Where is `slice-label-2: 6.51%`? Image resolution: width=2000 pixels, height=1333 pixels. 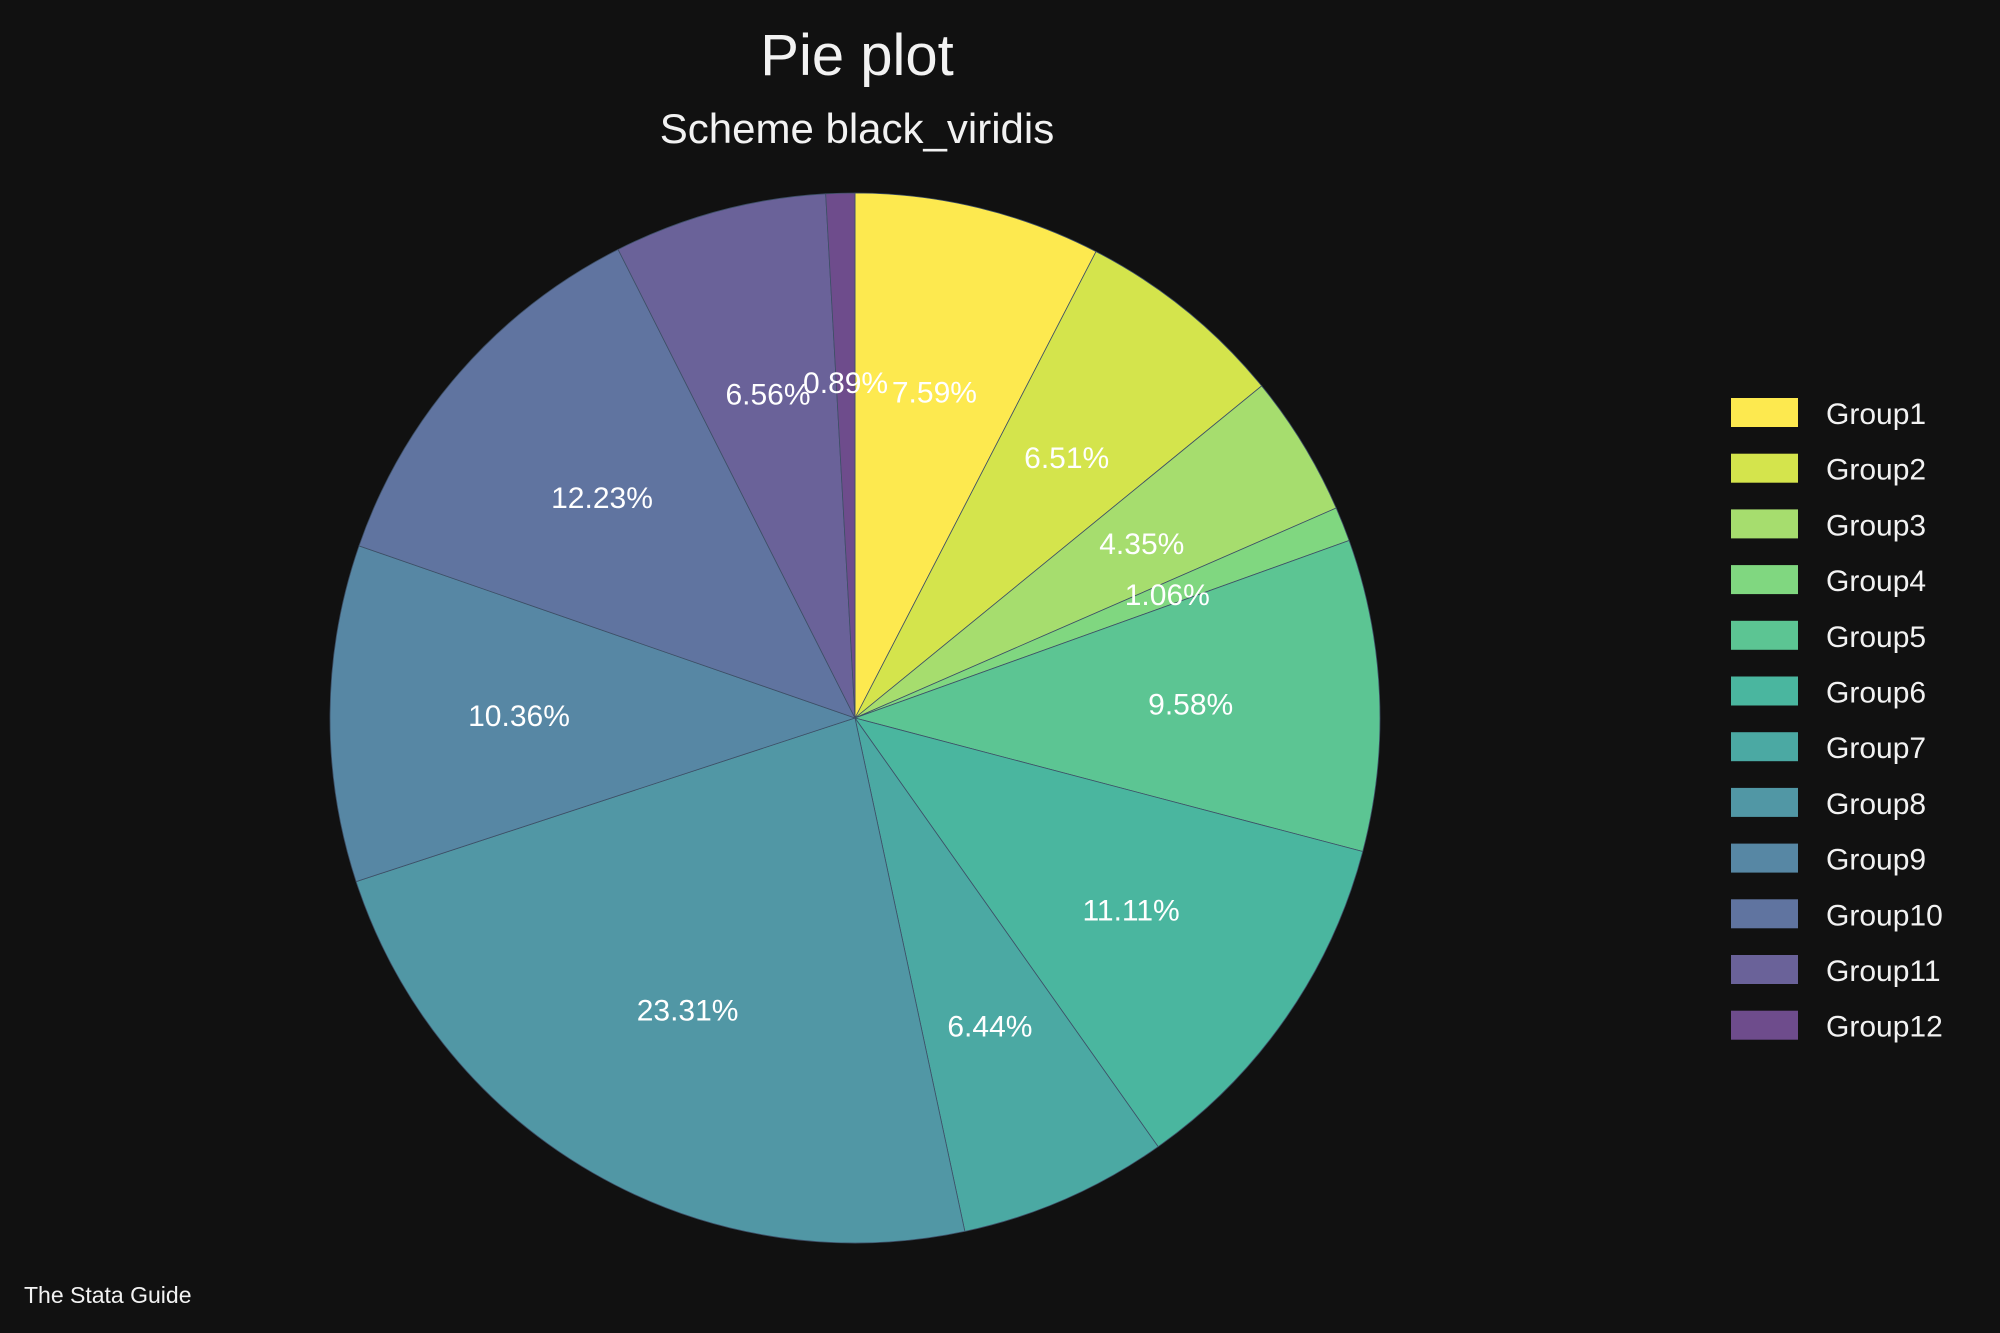 slice-label-2: 6.51% is located at coordinates (1066, 458).